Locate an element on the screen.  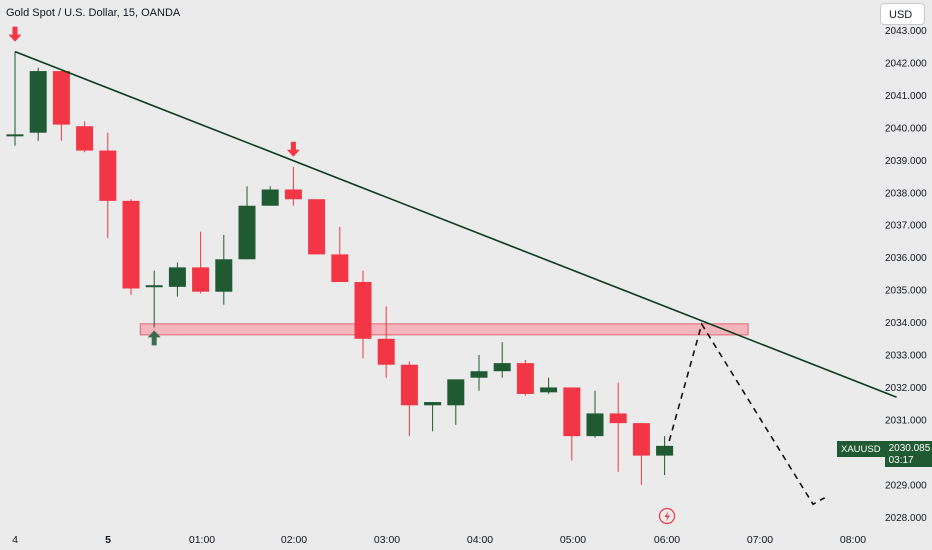
x-tick-label: 07:00 is located at coordinates (760, 540).